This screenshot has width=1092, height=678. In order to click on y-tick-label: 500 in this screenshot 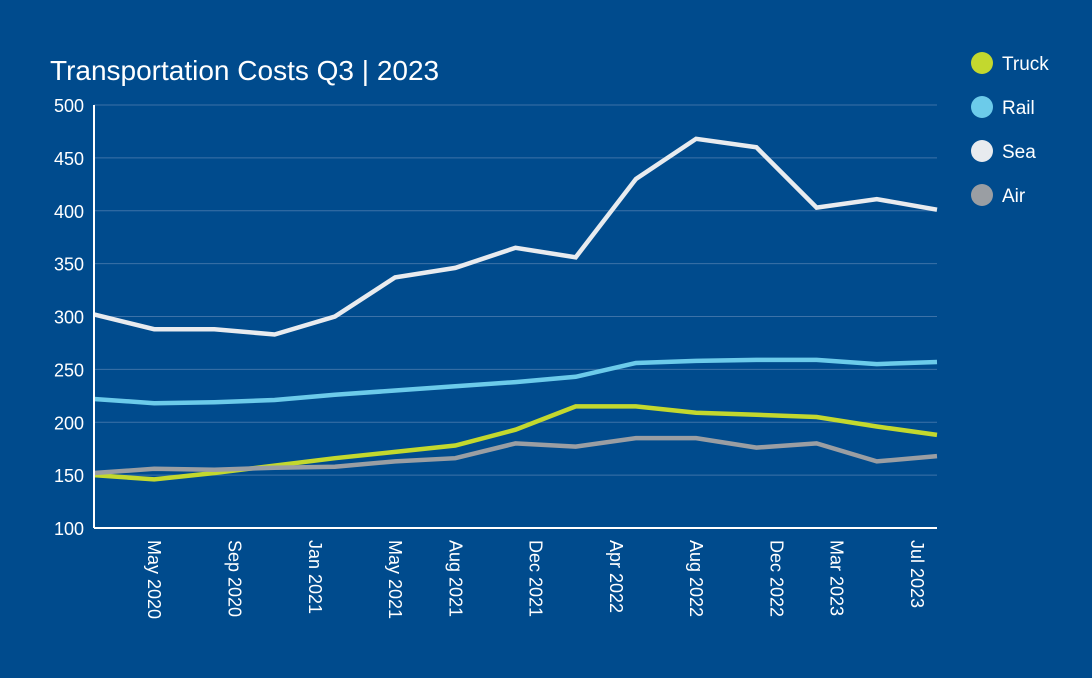, I will do `click(69, 106)`.